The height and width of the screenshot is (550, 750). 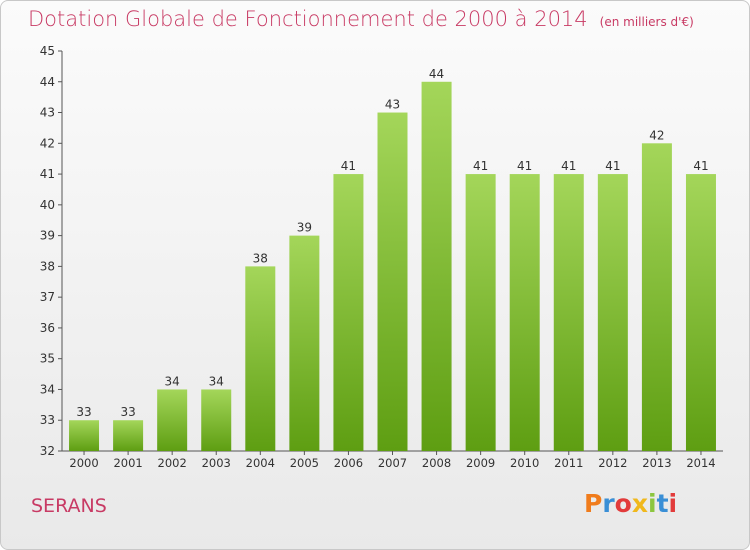 What do you see at coordinates (568, 463) in the screenshot?
I see `x-tick-label: 2011` at bounding box center [568, 463].